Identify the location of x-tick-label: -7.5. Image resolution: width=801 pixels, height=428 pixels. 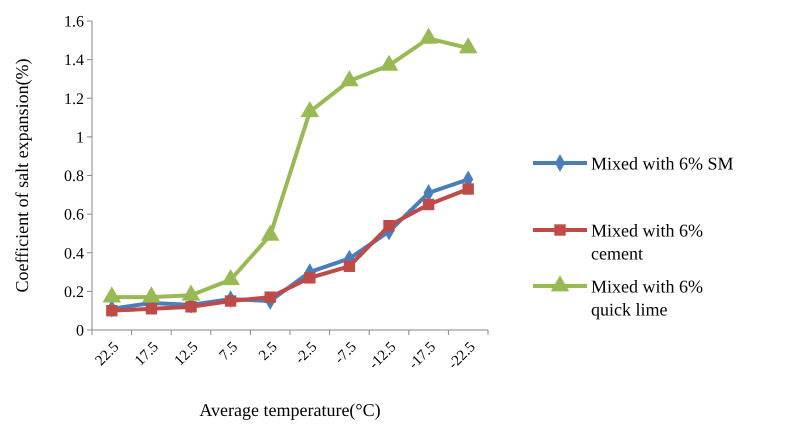
(346, 353).